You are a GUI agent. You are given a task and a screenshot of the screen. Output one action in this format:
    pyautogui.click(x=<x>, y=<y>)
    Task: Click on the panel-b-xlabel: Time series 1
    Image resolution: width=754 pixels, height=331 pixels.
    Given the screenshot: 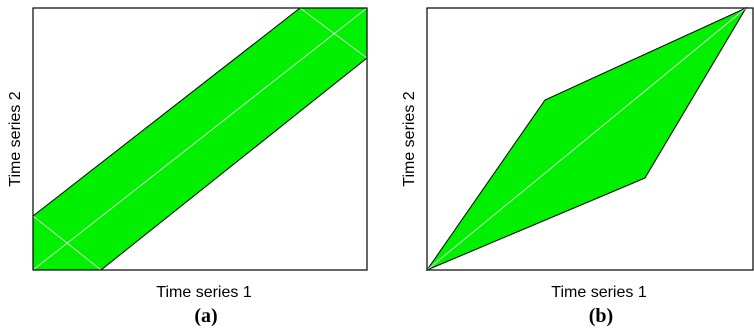 What is the action you would take?
    pyautogui.click(x=599, y=292)
    